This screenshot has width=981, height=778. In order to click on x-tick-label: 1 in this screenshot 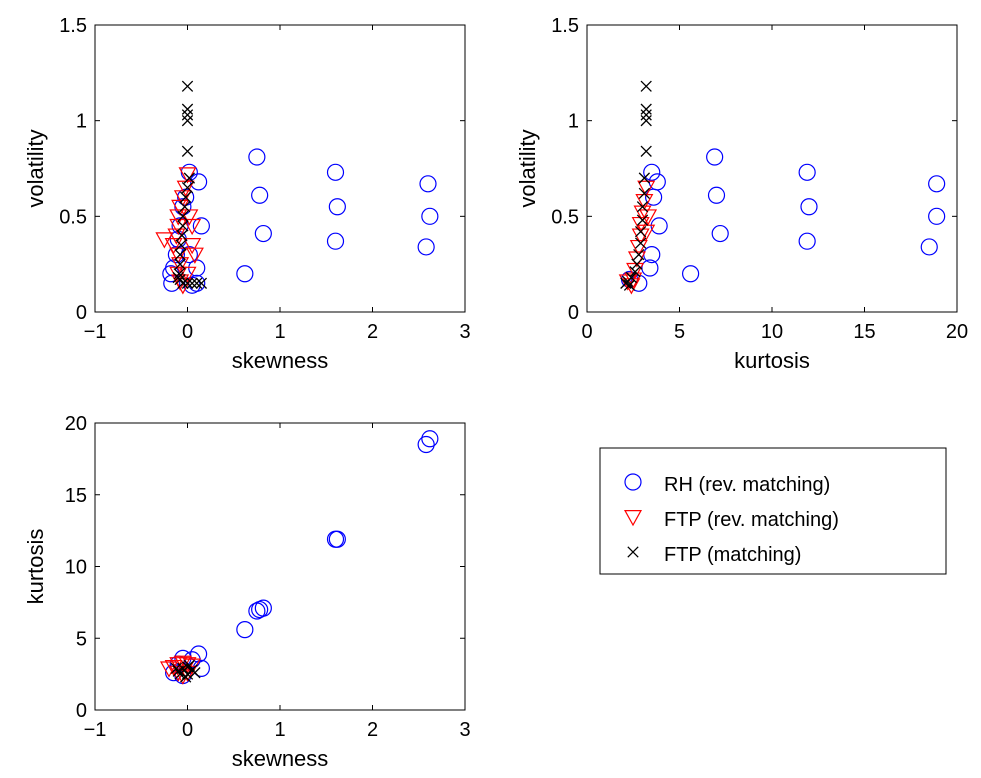, I will do `click(279, 332)`.